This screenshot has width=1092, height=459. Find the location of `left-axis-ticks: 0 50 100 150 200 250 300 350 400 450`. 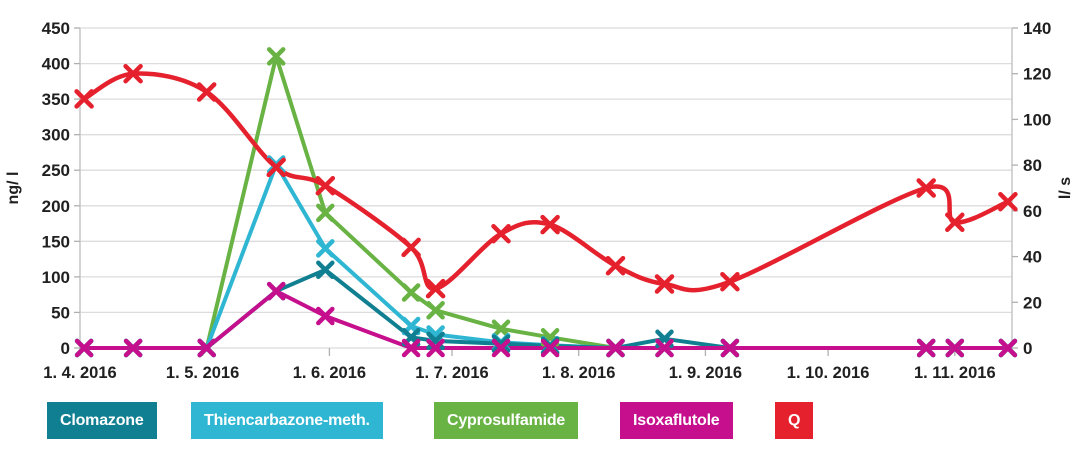

left-axis-ticks: 0 50 100 150 200 250 300 350 400 450 is located at coordinates (61, 188).